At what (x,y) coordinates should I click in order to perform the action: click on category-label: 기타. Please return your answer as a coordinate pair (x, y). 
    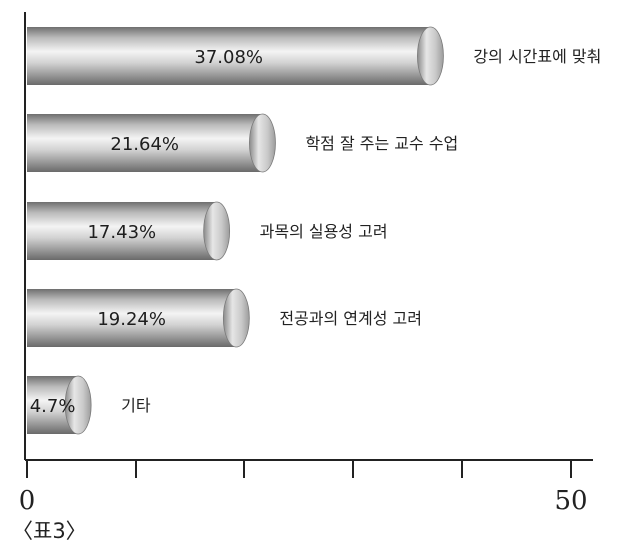
    Looking at the image, I should click on (136, 405).